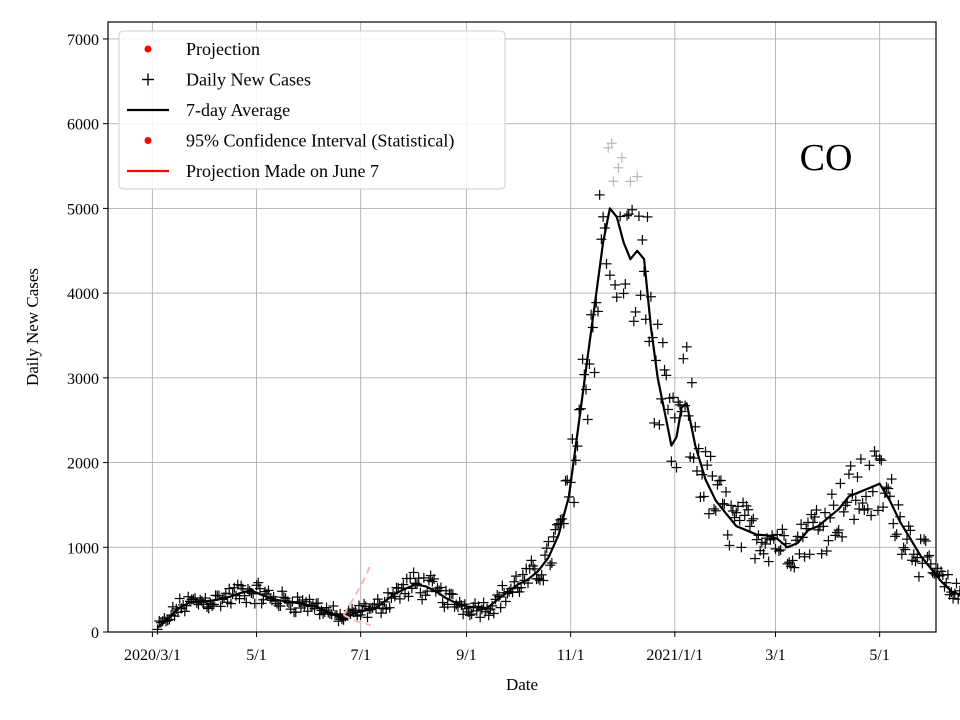  Describe the element at coordinates (357, 620) in the screenshot. I see `earlier-projection-lower` at that location.